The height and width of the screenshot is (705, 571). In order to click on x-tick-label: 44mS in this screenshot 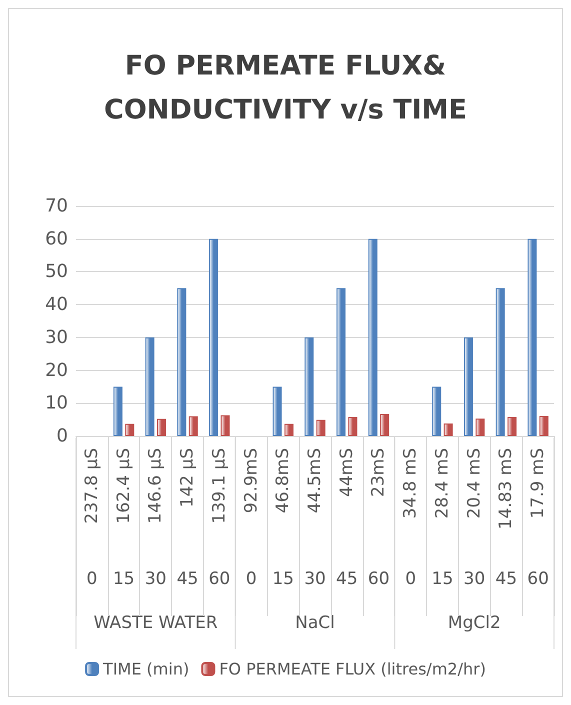, I will do `click(346, 472)`.